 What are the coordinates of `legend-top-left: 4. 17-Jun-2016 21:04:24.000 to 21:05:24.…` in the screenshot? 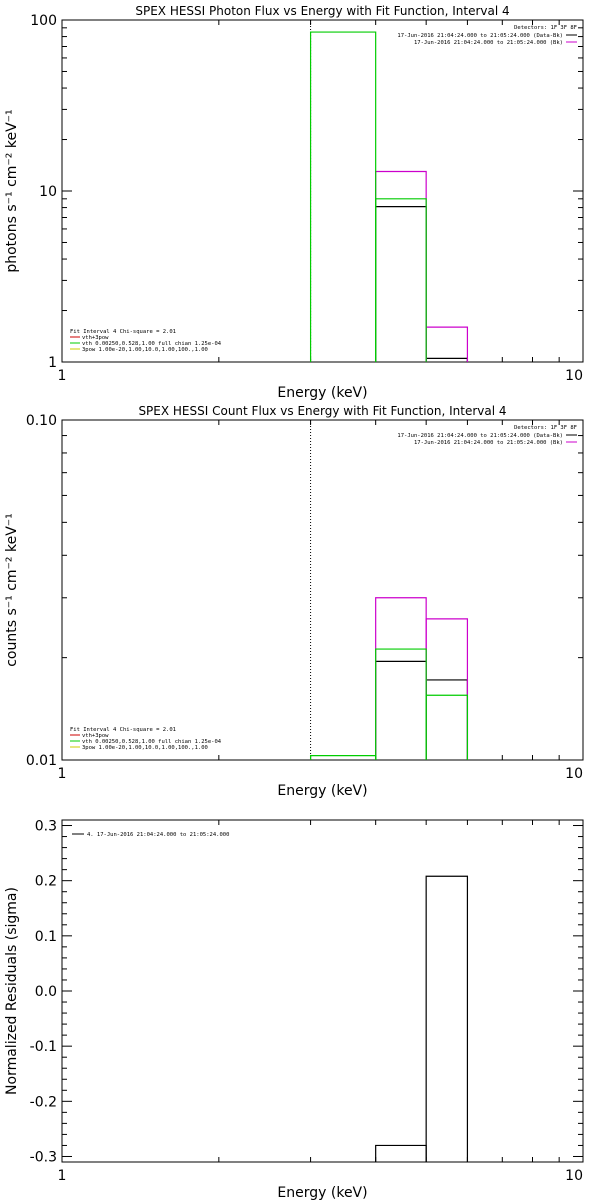 It's located at (150, 835).